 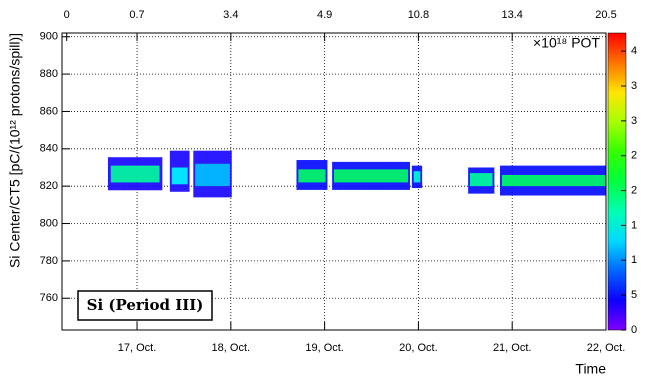 What do you see at coordinates (67, 15) in the screenshot?
I see `x2-tick-label: 0` at bounding box center [67, 15].